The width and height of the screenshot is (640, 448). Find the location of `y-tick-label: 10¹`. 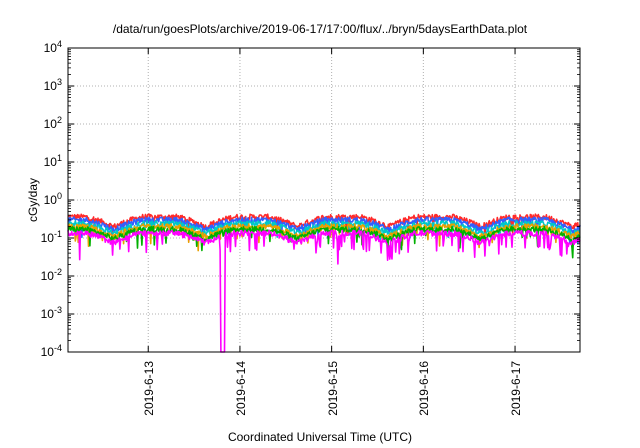

y-tick-label: 10¹ is located at coordinates (53, 161).